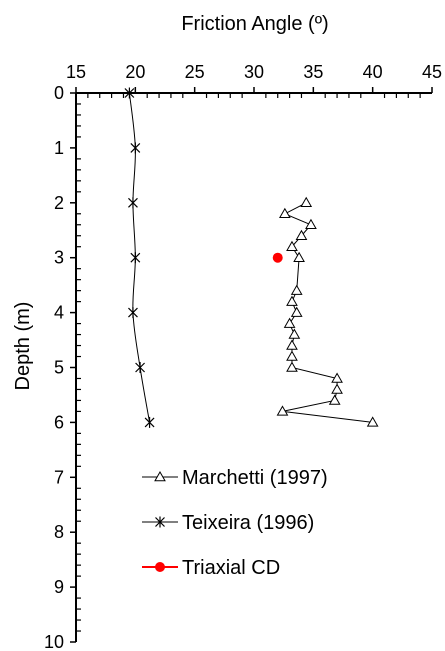 The image size is (445, 651). Describe the element at coordinates (59, 148) in the screenshot. I see `y-tick-label: 1` at that location.